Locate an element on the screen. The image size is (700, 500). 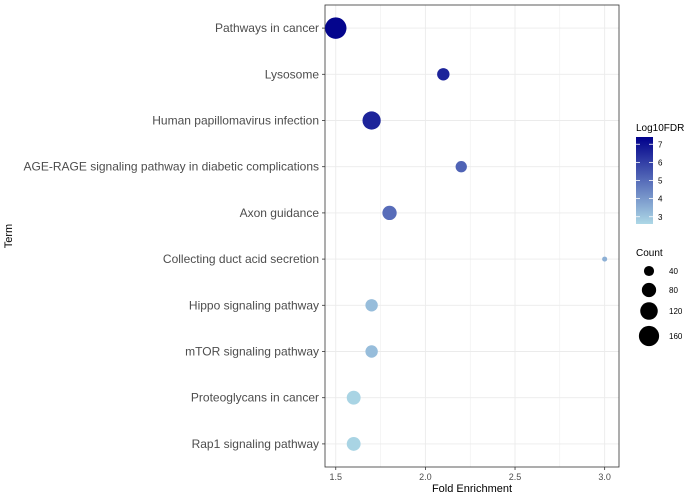
x-tick-label: 3.0 is located at coordinates (604, 477).